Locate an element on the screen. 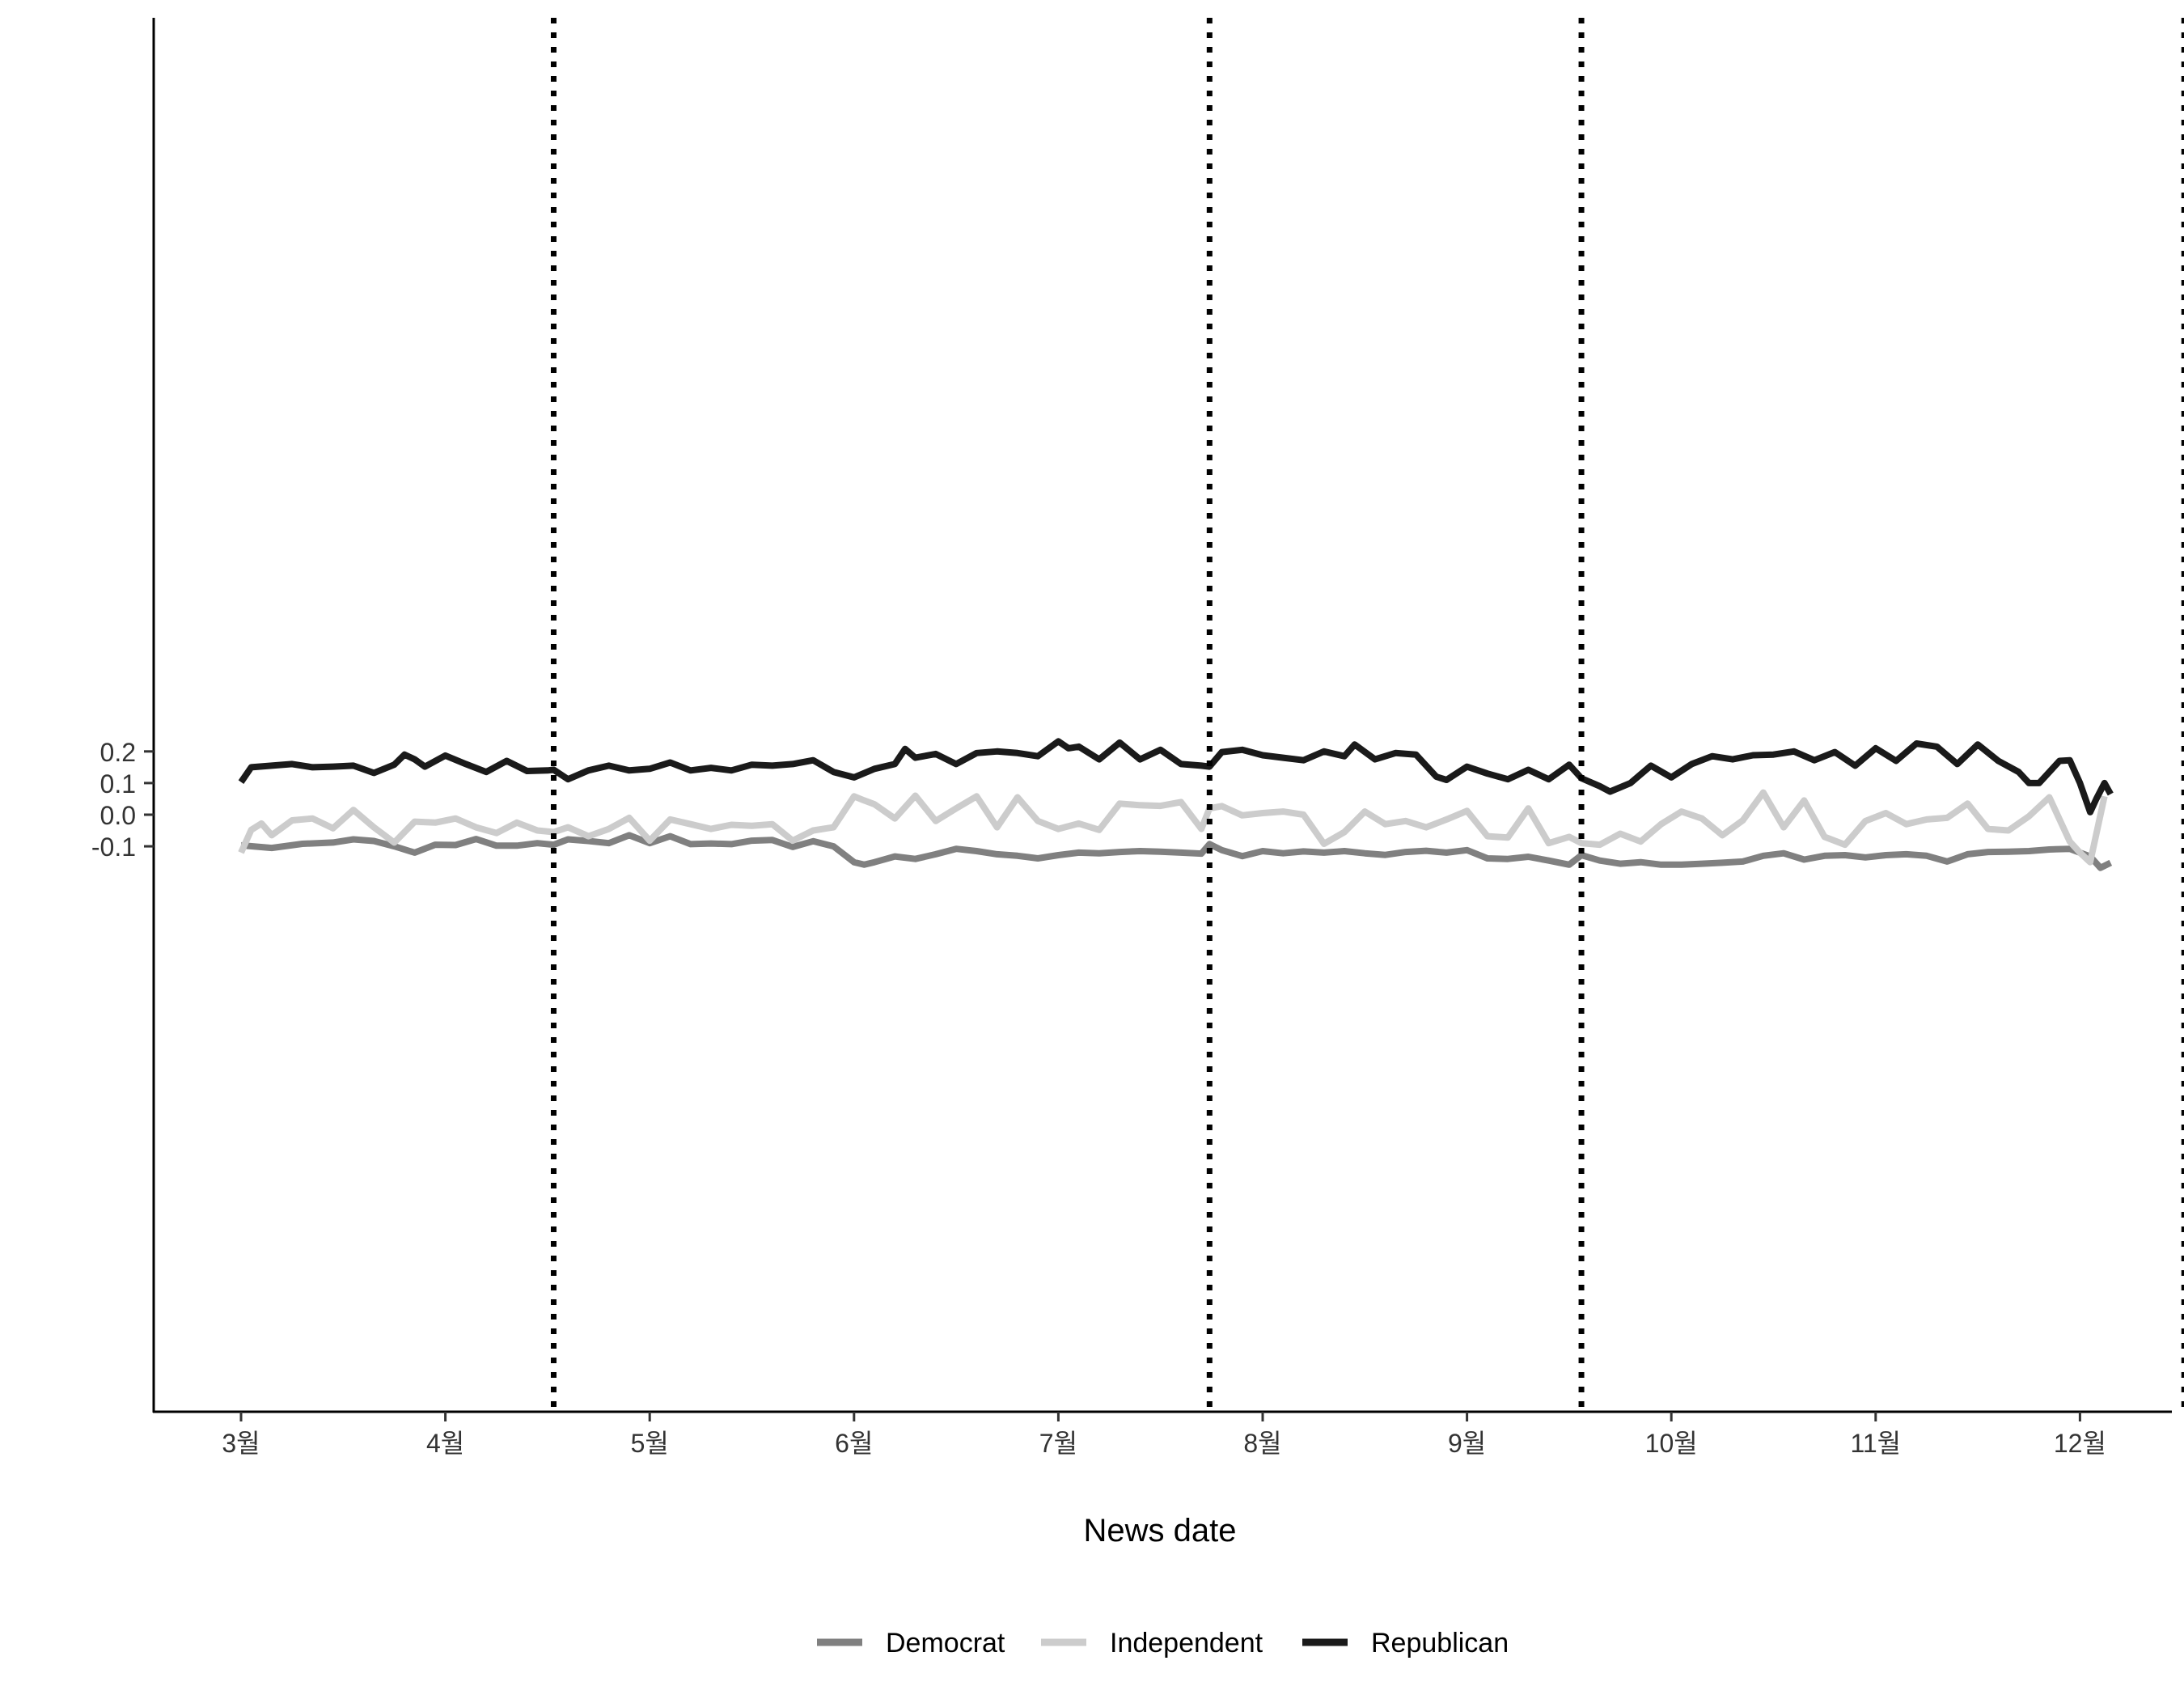 This screenshot has height=1703, width=2184. series-layer is located at coordinates (1176, 804).